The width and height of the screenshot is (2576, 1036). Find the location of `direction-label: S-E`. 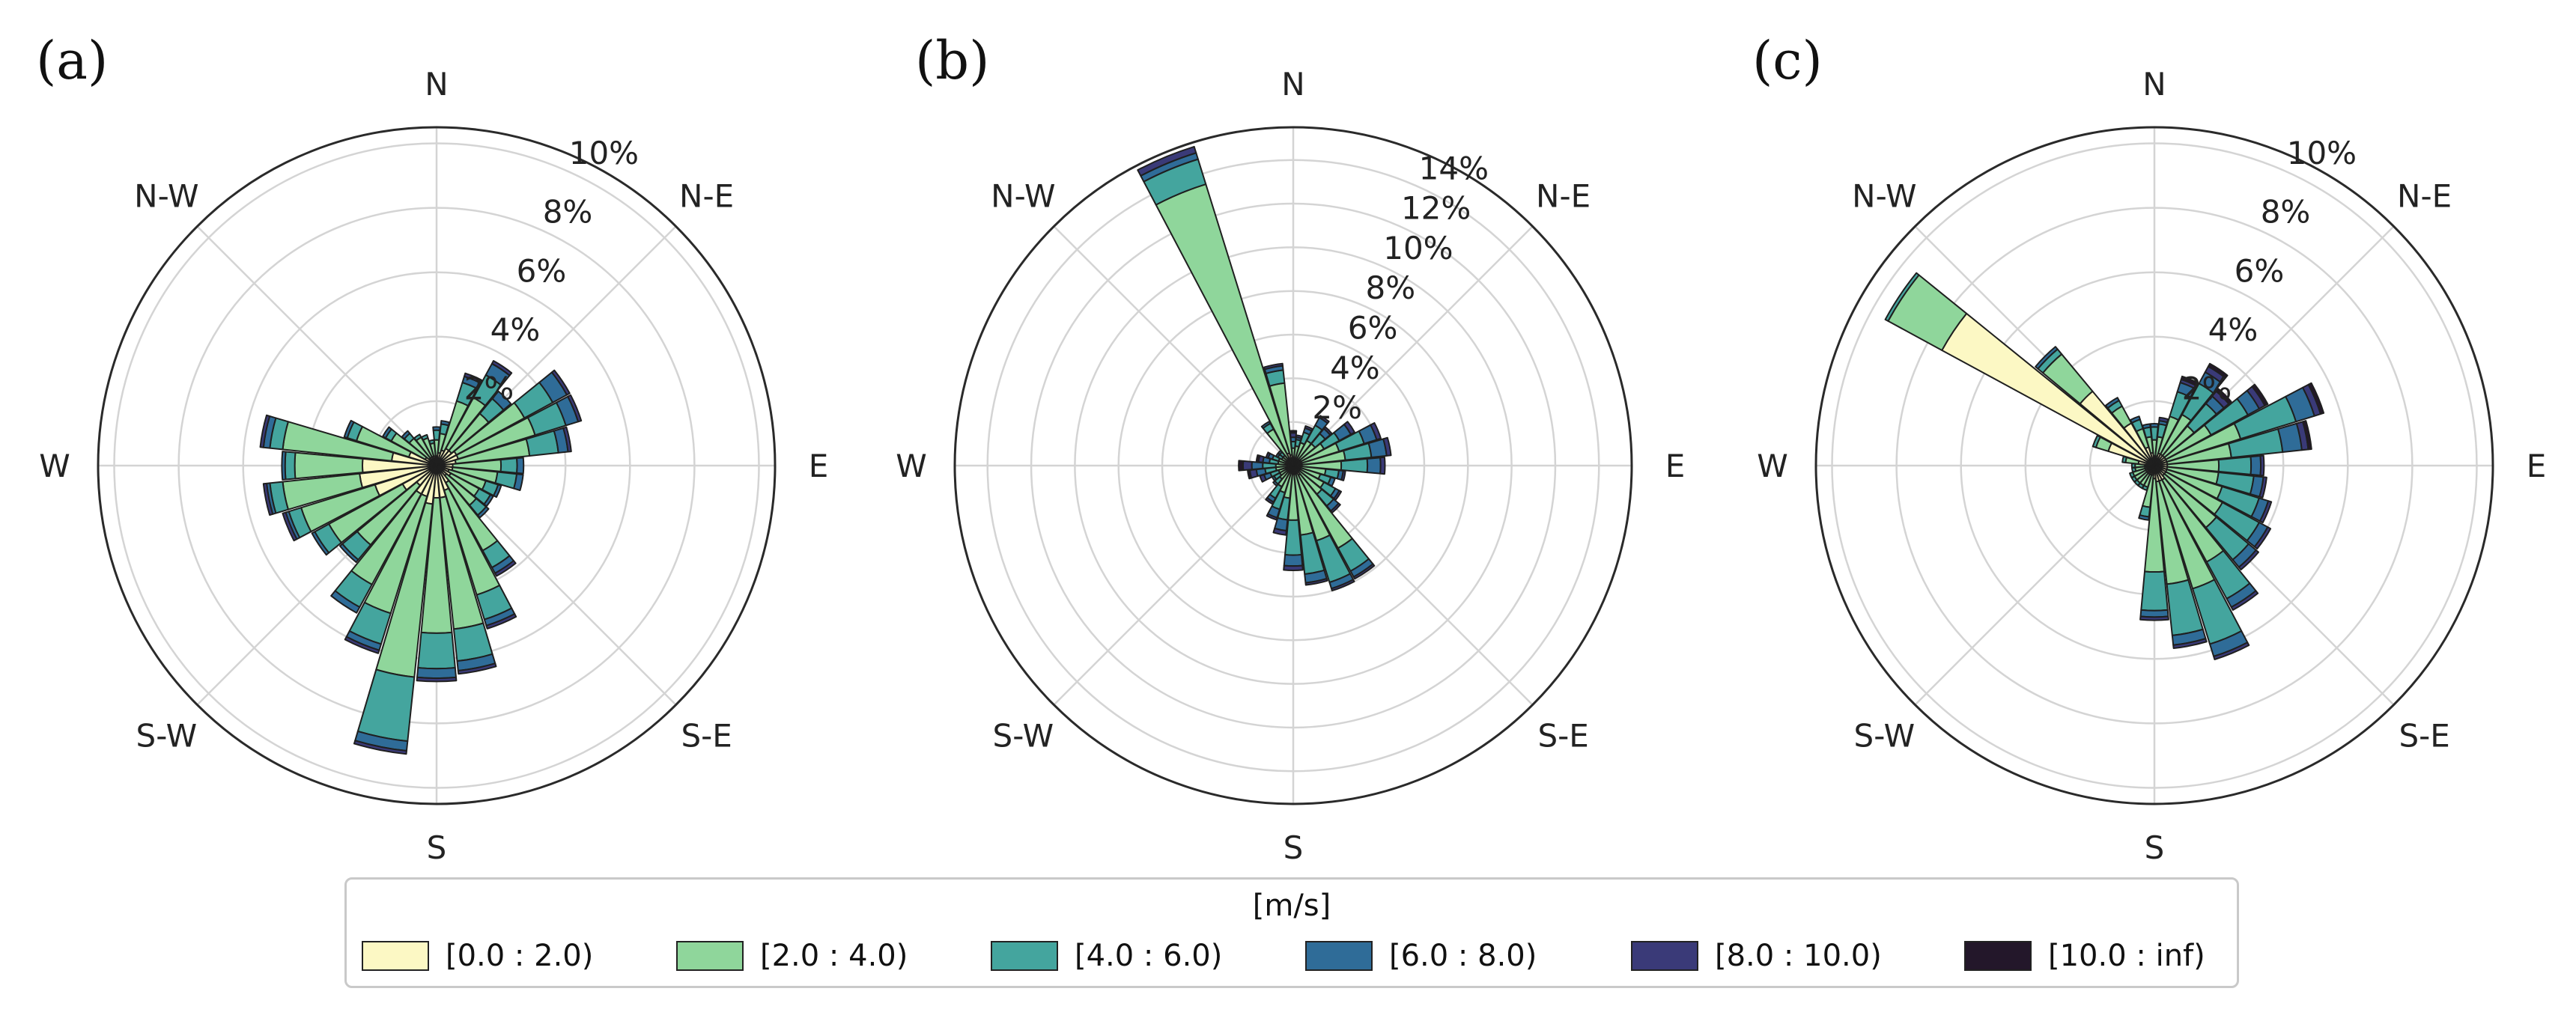

direction-label: S-E is located at coordinates (1562, 737).